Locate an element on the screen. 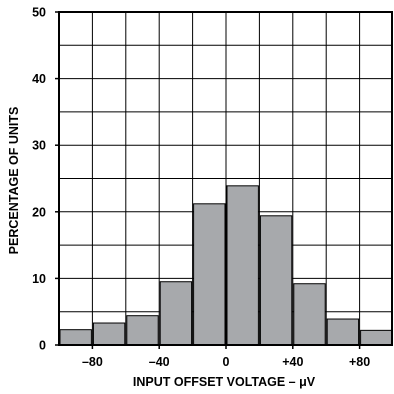 This screenshot has width=394, height=394. y-axis-label: PERCENTAGE OF UNITS is located at coordinates (14, 181).